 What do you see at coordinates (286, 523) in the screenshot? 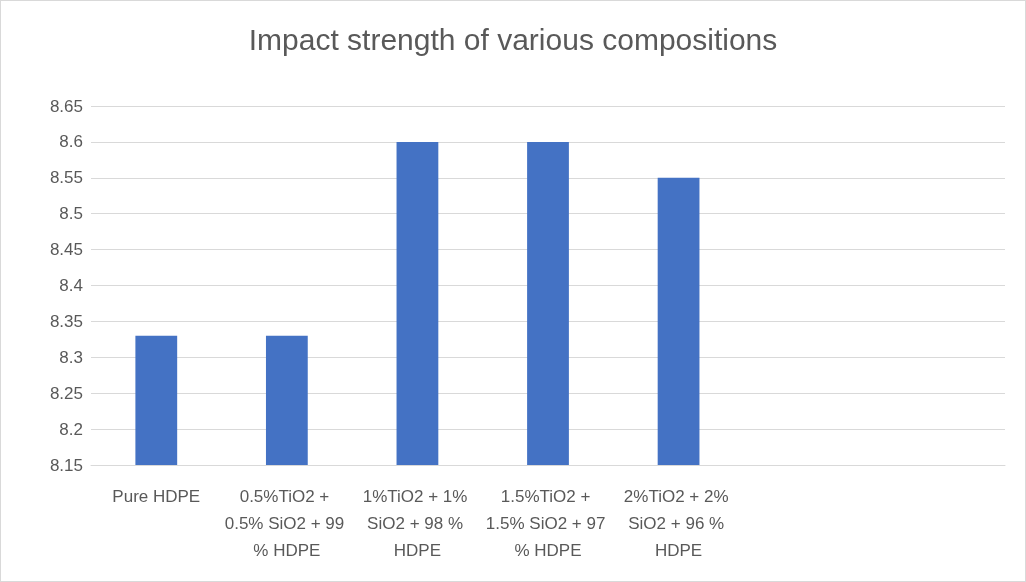
I see `x-tick-label: 0.5%TiO2 + 0.5% SiO2 + 99 % HDPE` at bounding box center [286, 523].